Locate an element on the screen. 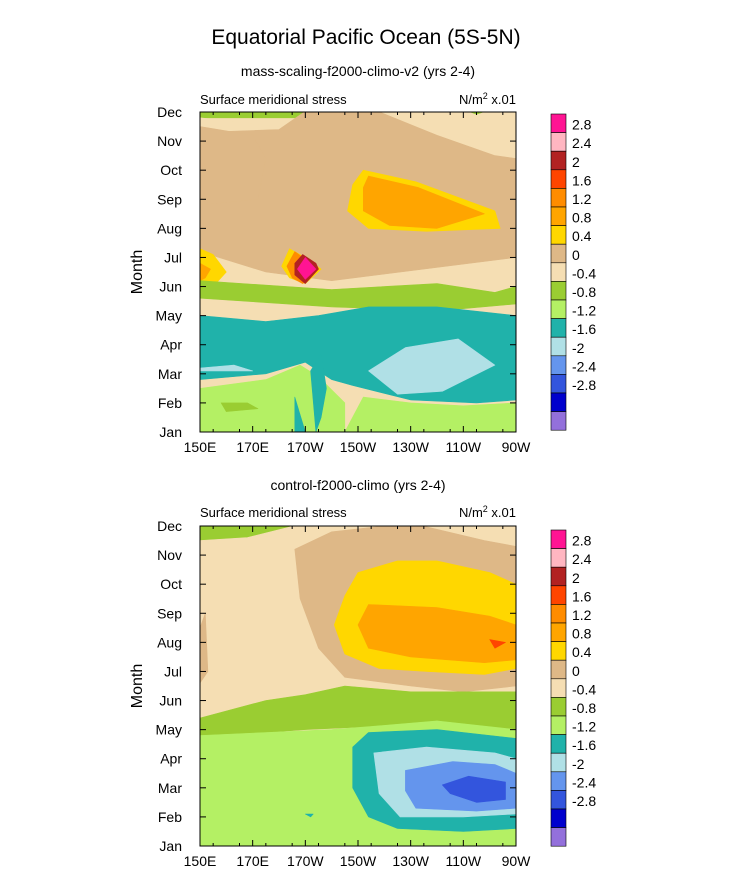  x-tick-label: 170W is located at coordinates (305, 447).